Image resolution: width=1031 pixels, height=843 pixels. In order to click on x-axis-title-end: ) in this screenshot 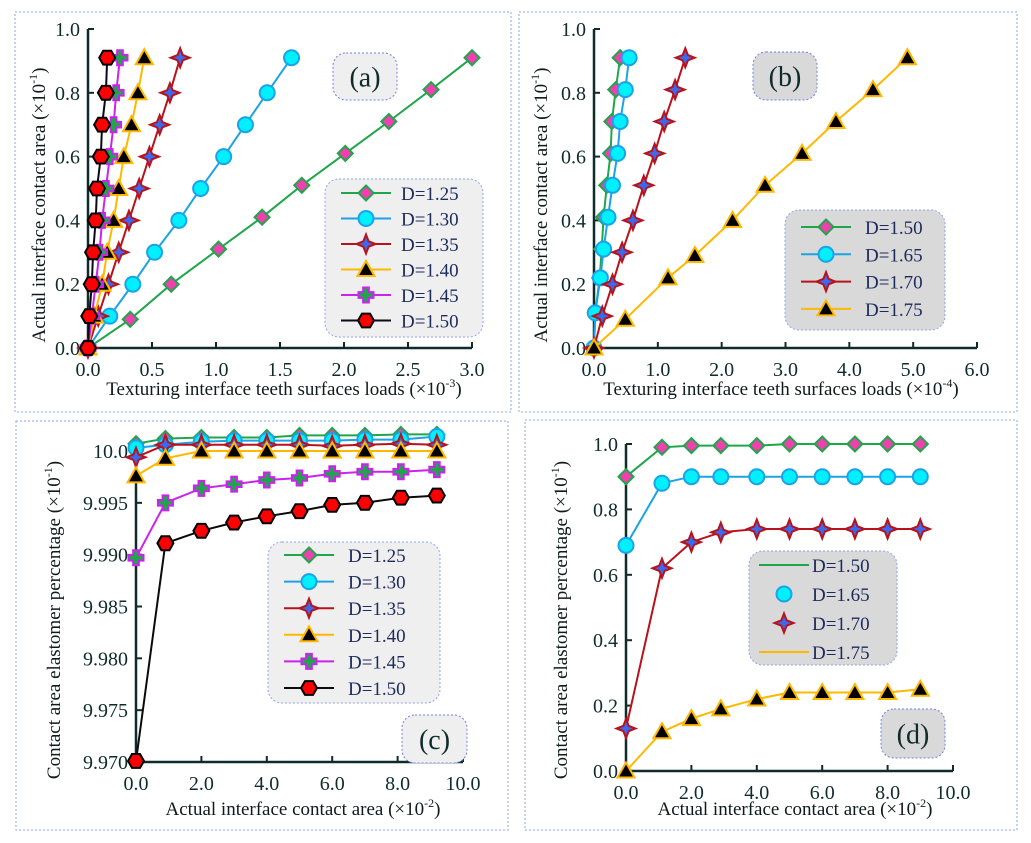, I will do `click(955, 389)`.